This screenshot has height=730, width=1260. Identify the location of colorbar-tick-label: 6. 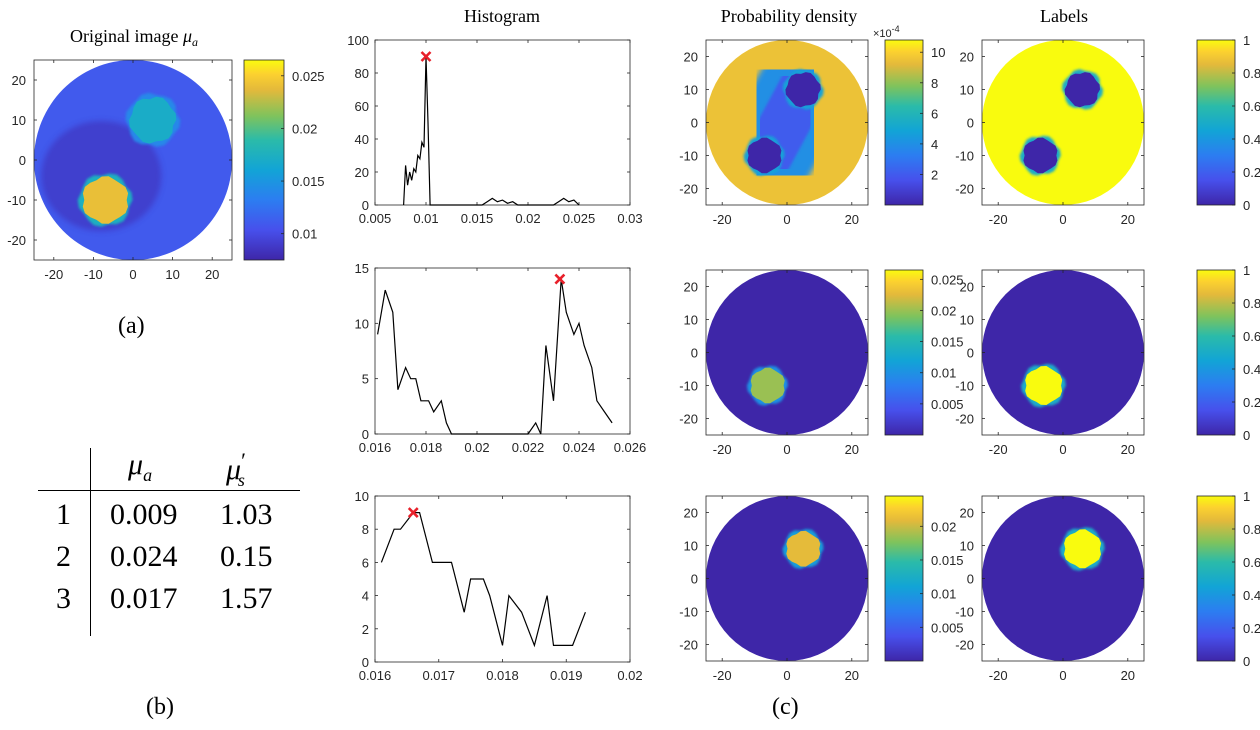
(934, 113).